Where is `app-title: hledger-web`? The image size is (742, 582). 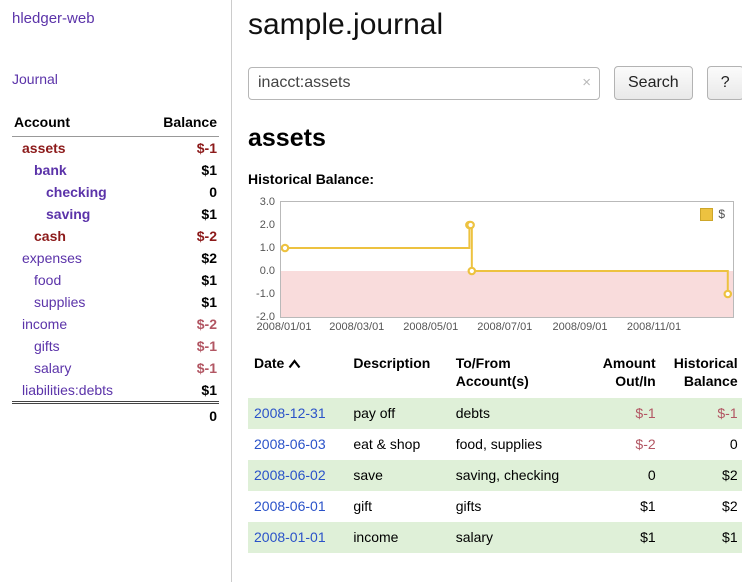 app-title: hledger-web is located at coordinates (115, 18).